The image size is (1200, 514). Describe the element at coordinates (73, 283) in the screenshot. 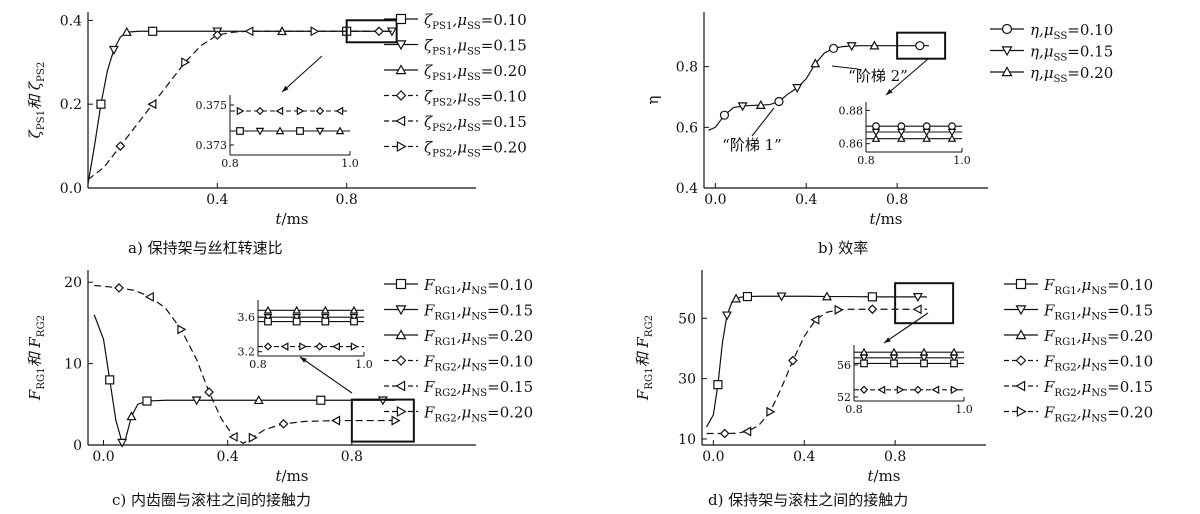

I see `y-tick-label: 20` at that location.